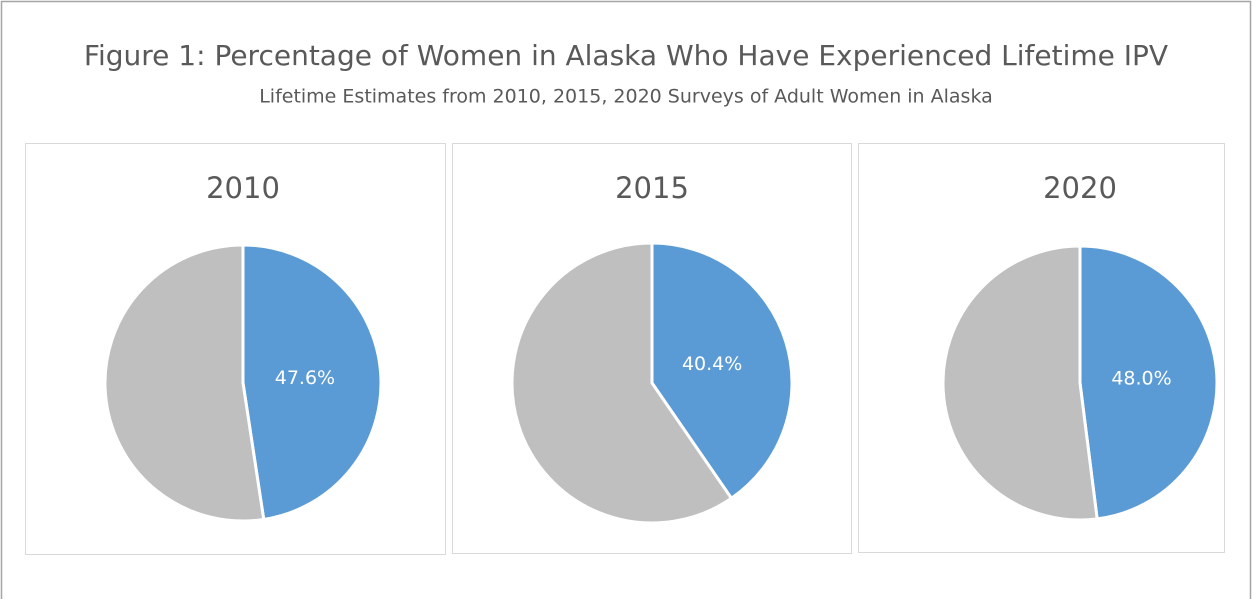  I want to click on chart-title: 2010, so click(243, 188).